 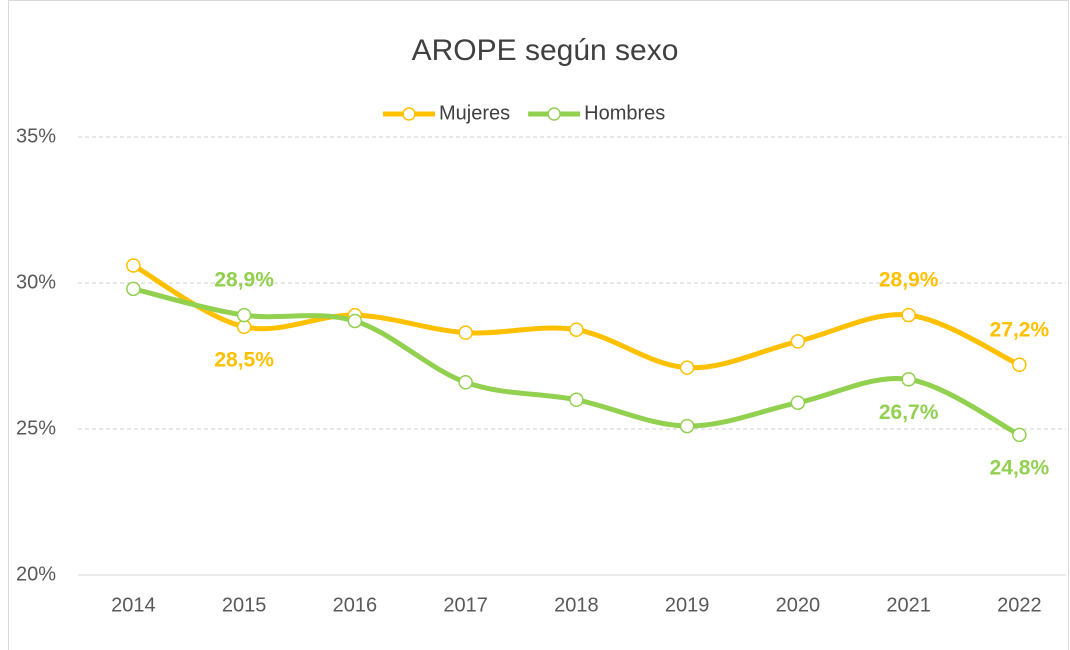 What do you see at coordinates (36, 136) in the screenshot?
I see `y-tick-label: 35%` at bounding box center [36, 136].